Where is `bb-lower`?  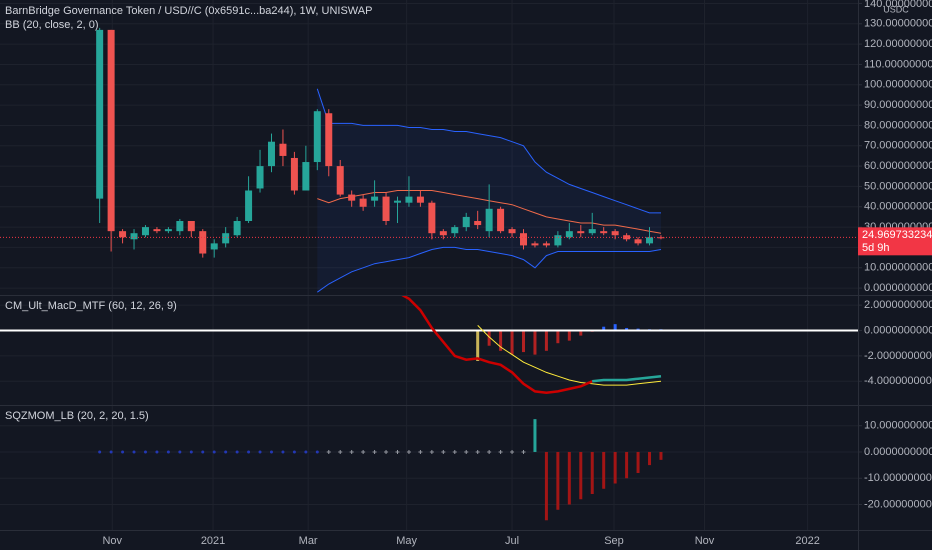 bb-lower is located at coordinates (489, 269).